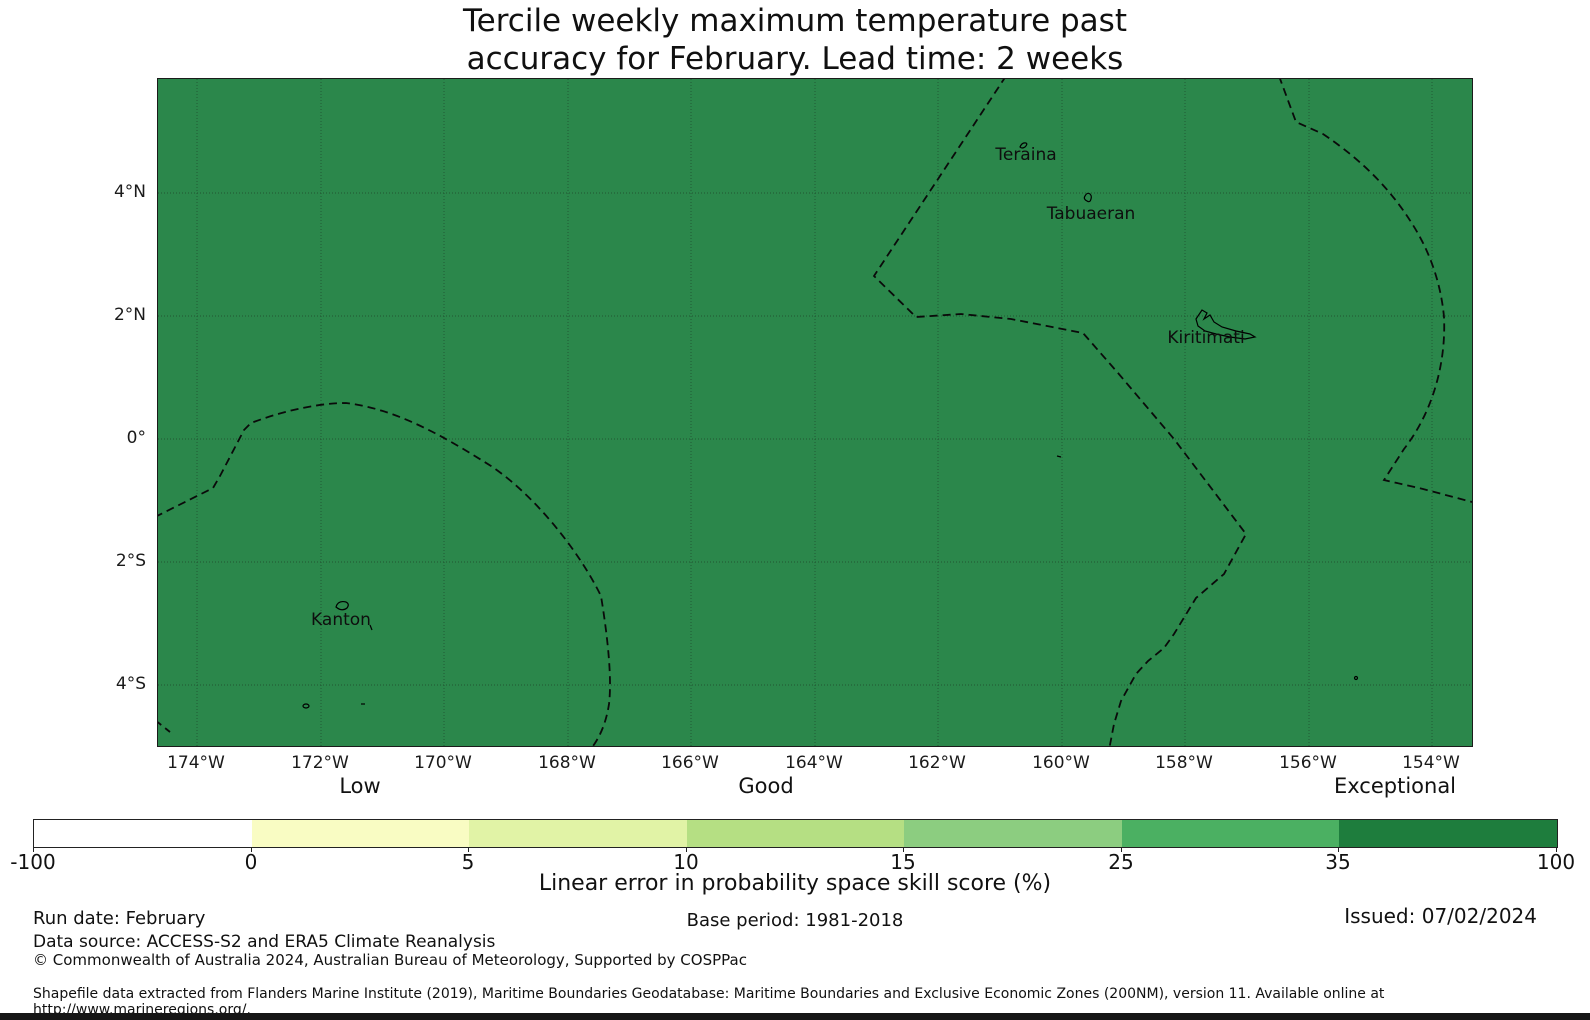 The height and width of the screenshot is (1020, 1590). What do you see at coordinates (342, 605) in the screenshot?
I see `island-outline-kanton` at bounding box center [342, 605].